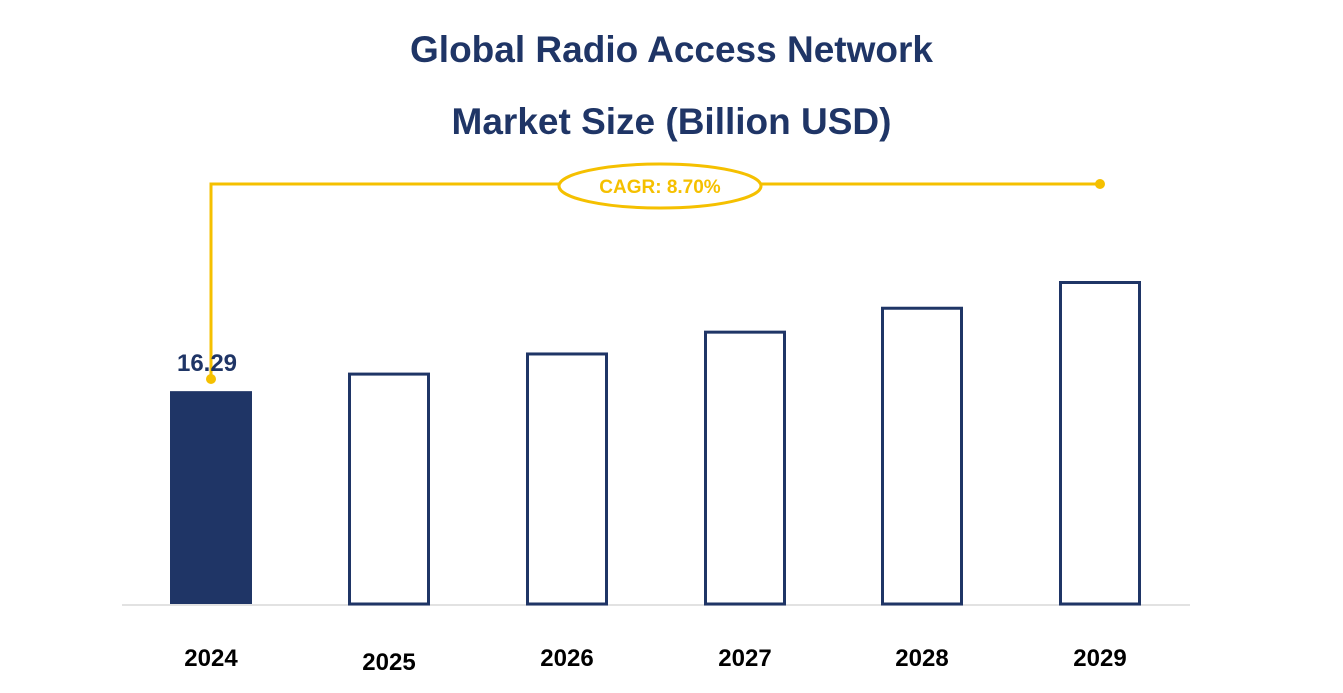 Image resolution: width=1343 pixels, height=693 pixels. I want to click on chart-title-line-1: Global Radio Access Network, so click(671, 49).